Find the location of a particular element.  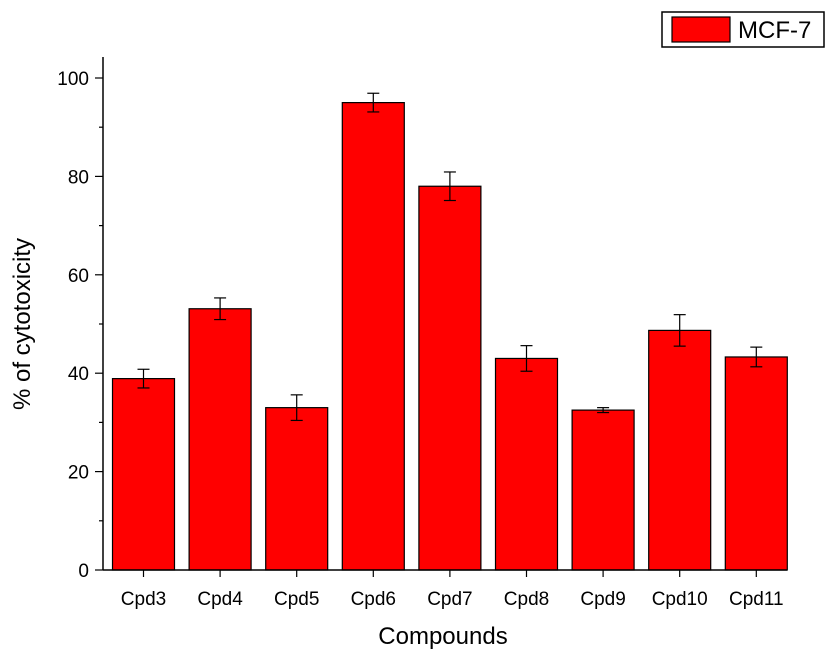

y-tick-label-0: 0 is located at coordinates (83, 571).